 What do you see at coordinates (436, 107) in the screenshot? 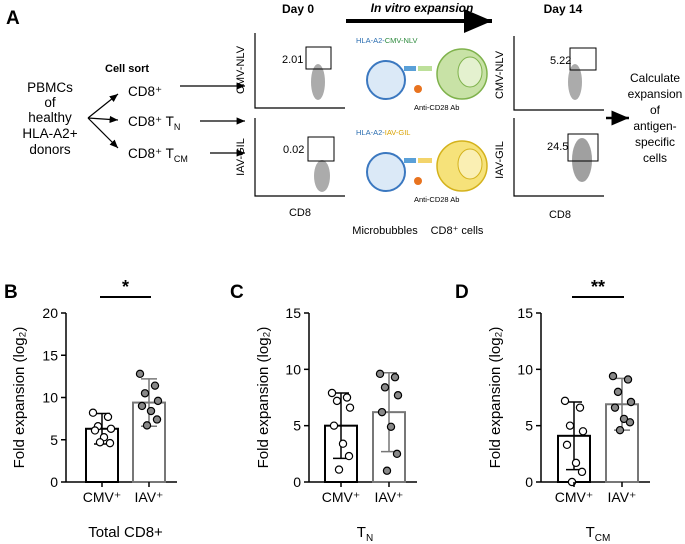
I see `antibody-label: Anti-CD28 Ab` at bounding box center [436, 107].